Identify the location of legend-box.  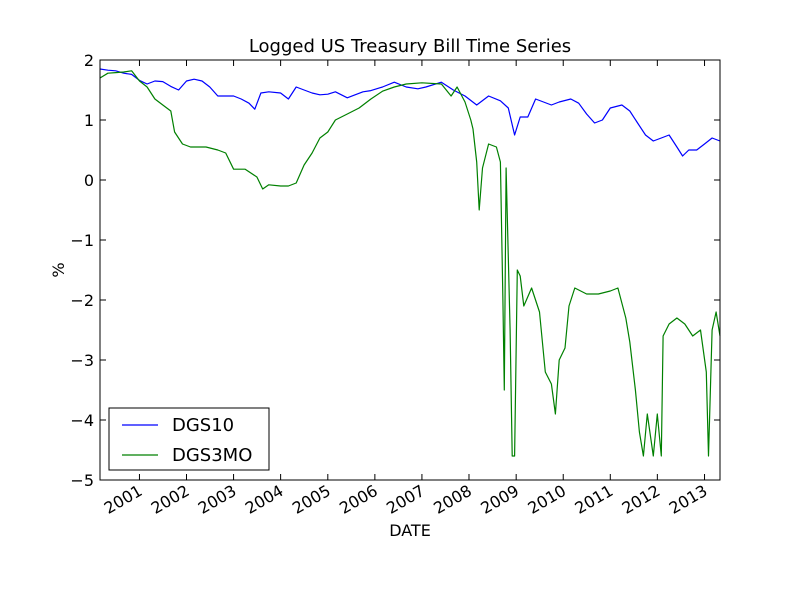
(189, 439).